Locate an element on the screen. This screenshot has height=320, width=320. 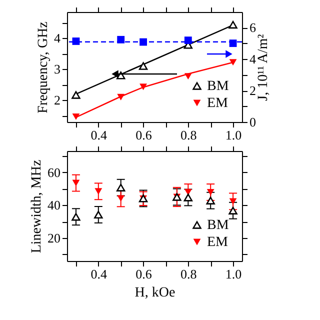
y-tick-label: 60 is located at coordinates (54, 172).